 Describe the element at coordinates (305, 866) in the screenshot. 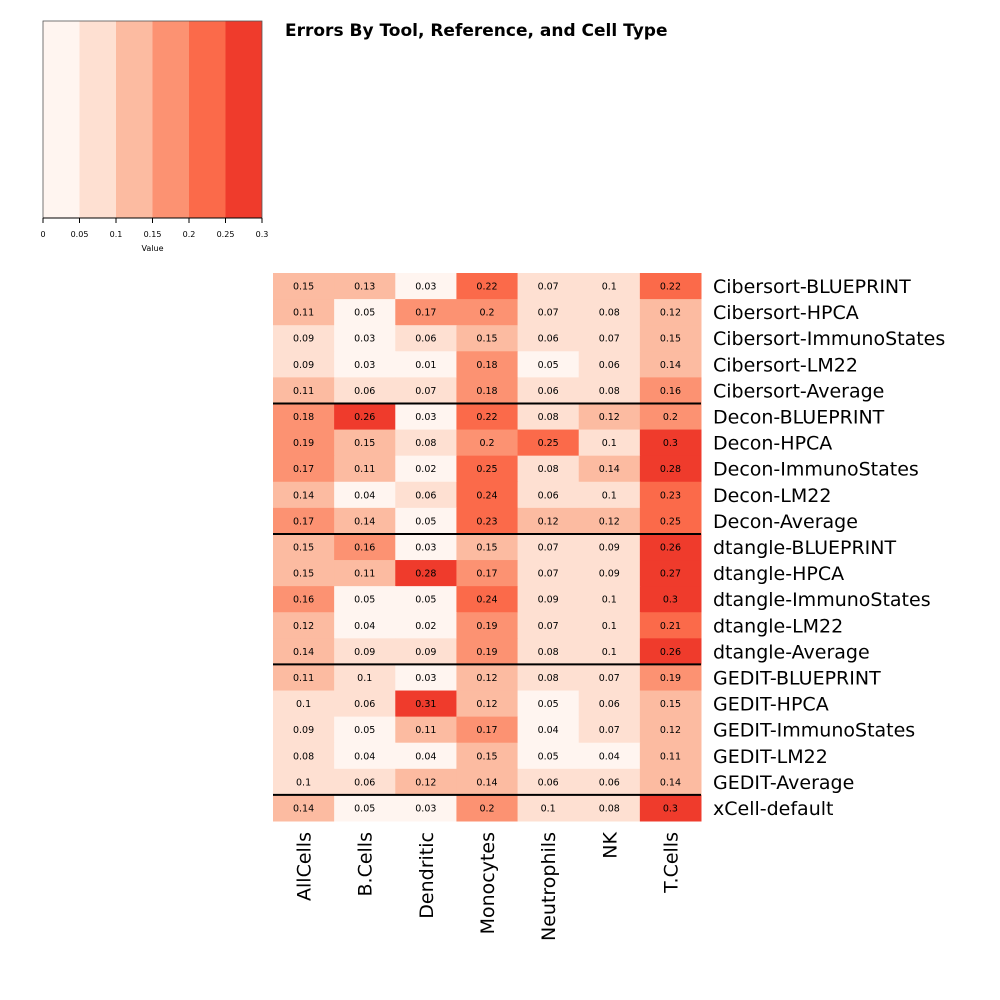

I see `column-label: AllCells` at that location.